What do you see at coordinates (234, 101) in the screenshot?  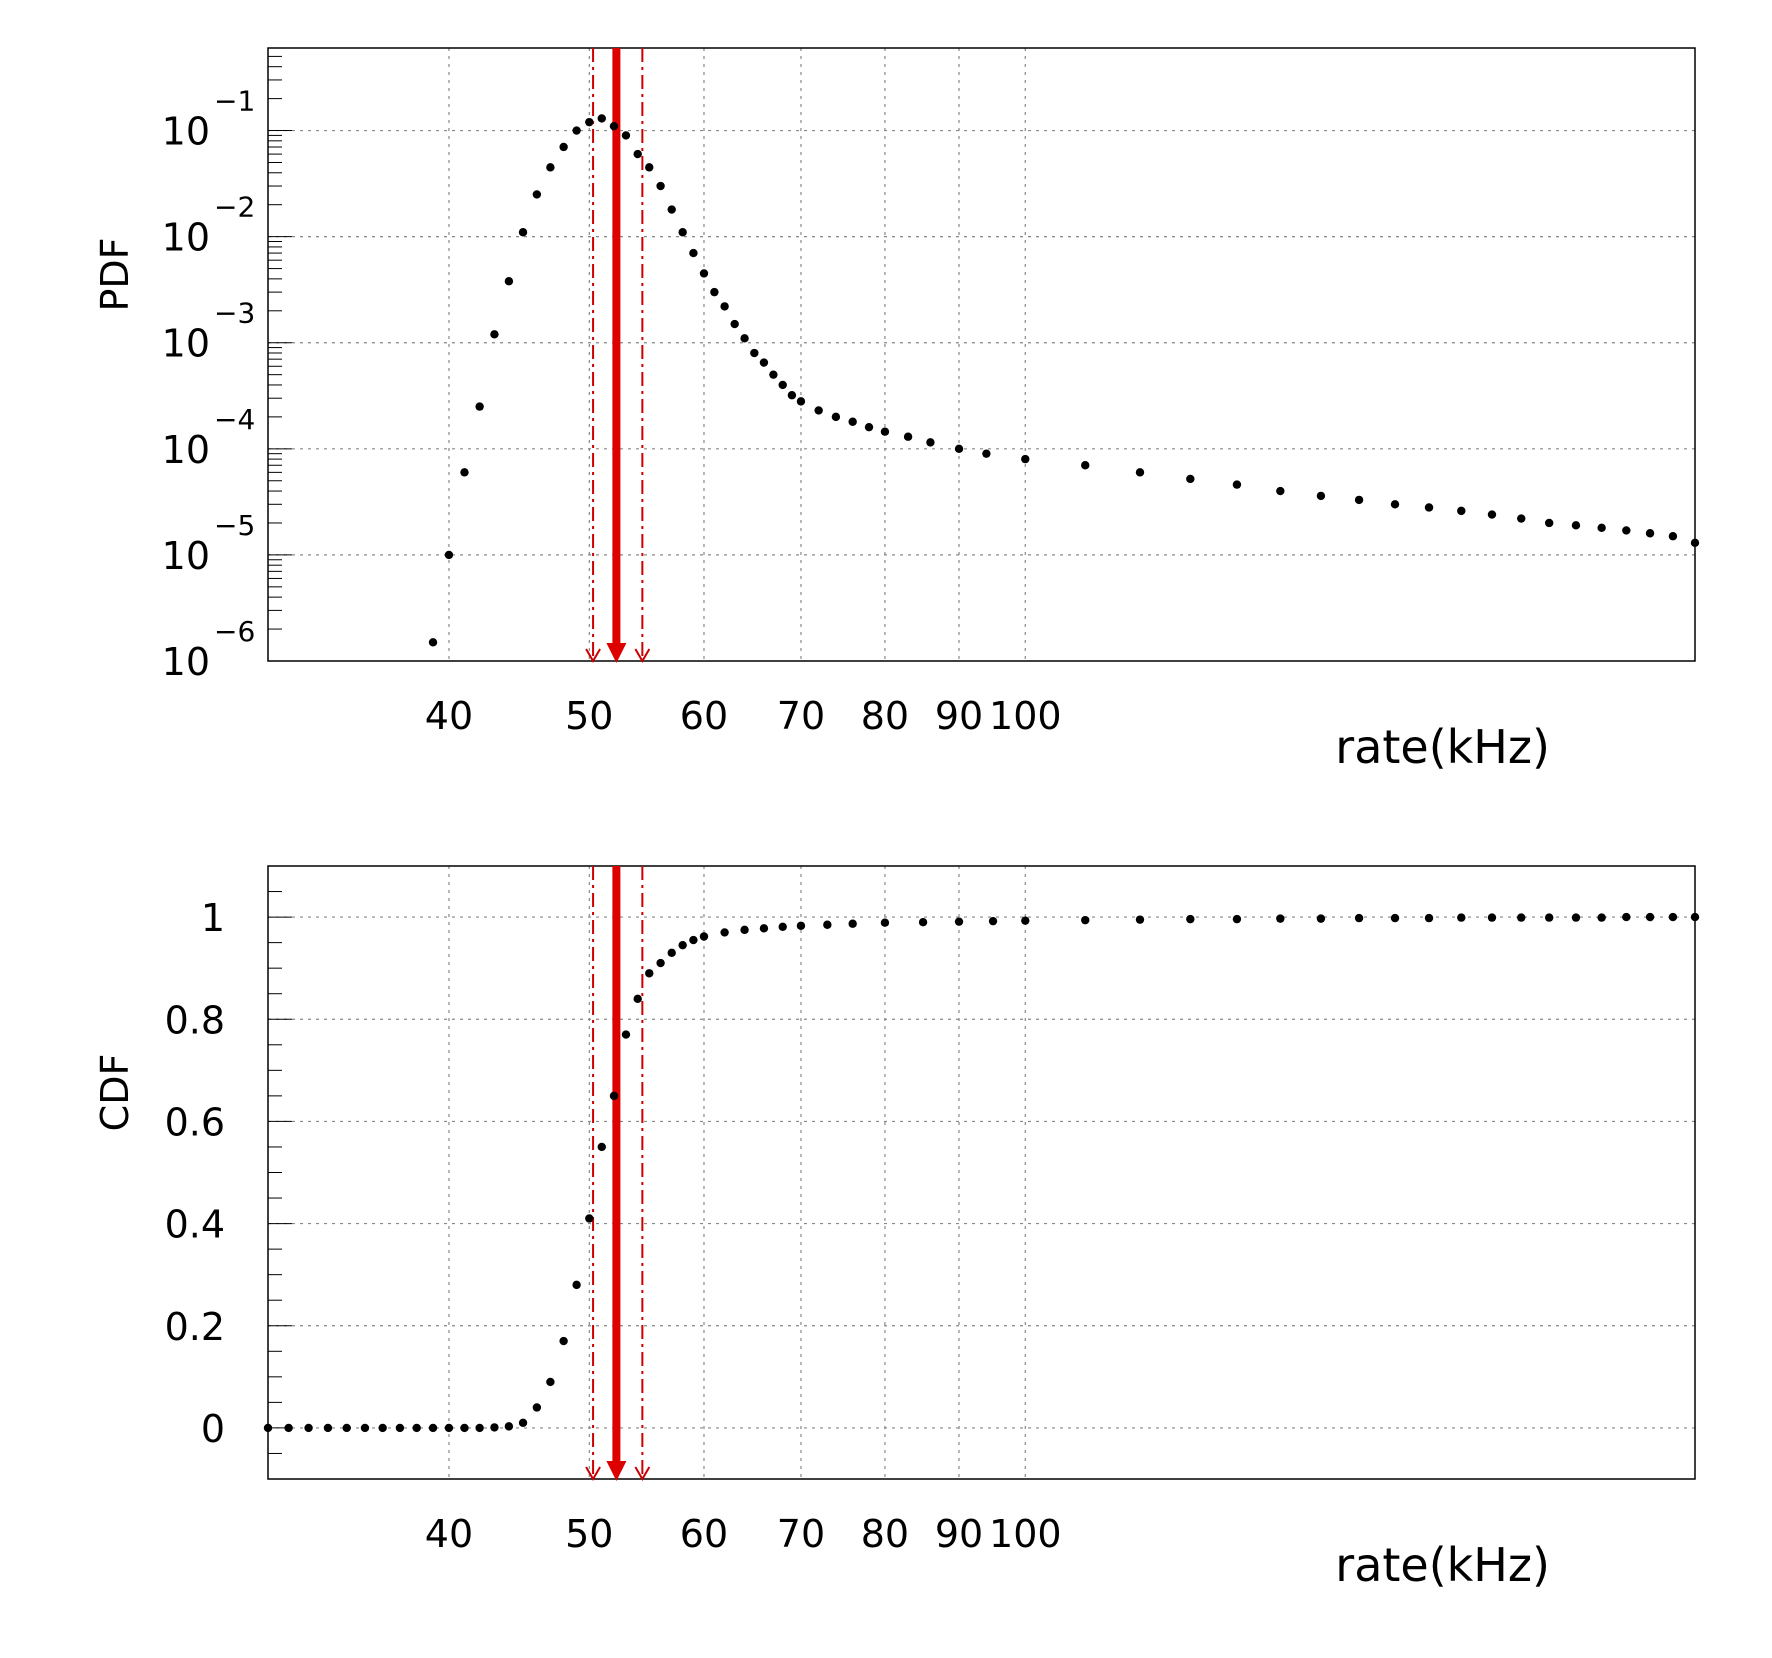 I see `y-tick-exponent: −1` at bounding box center [234, 101].